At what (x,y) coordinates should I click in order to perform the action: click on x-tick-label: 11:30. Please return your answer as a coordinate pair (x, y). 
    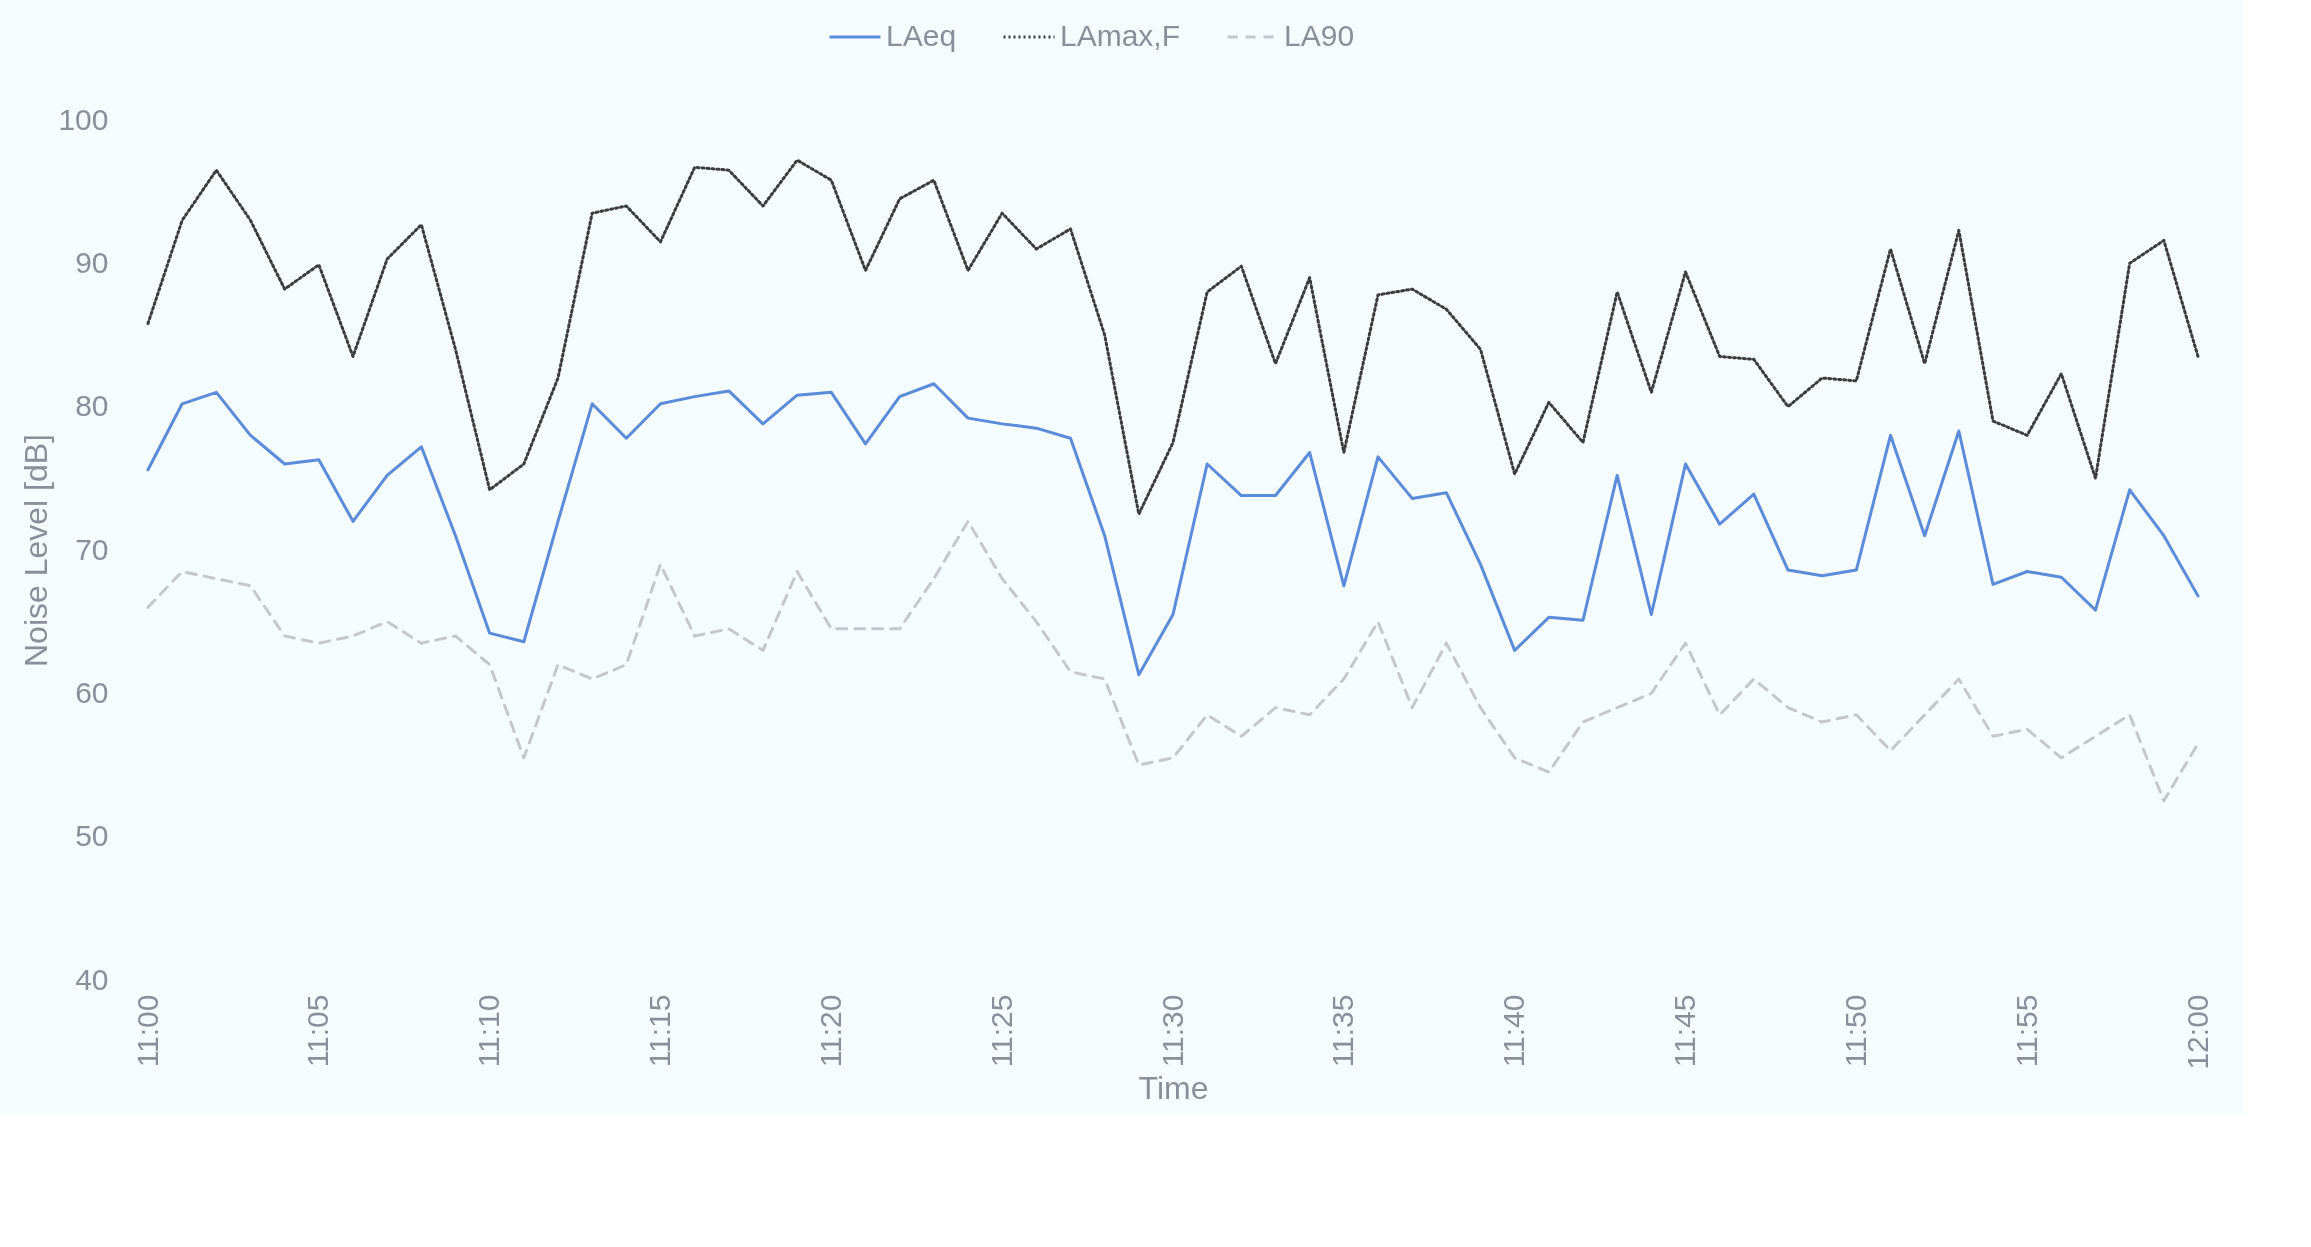
    Looking at the image, I should click on (1172, 1031).